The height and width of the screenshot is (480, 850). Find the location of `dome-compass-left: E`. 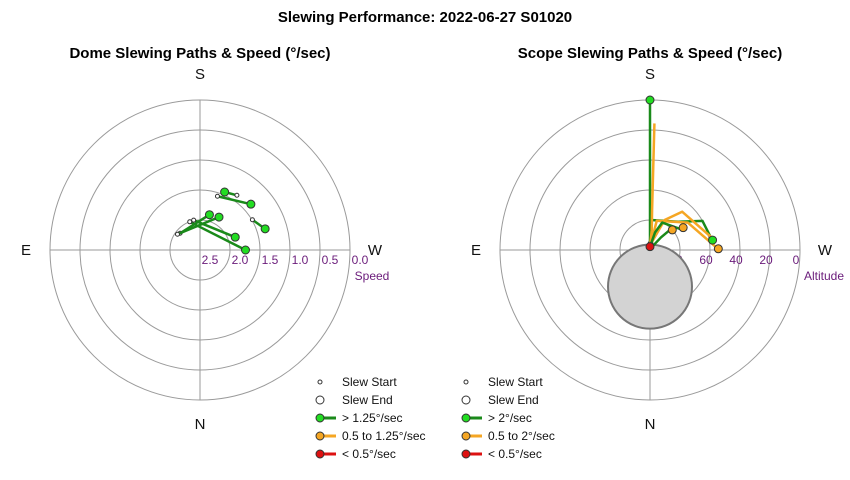

dome-compass-left: E is located at coordinates (26, 250).